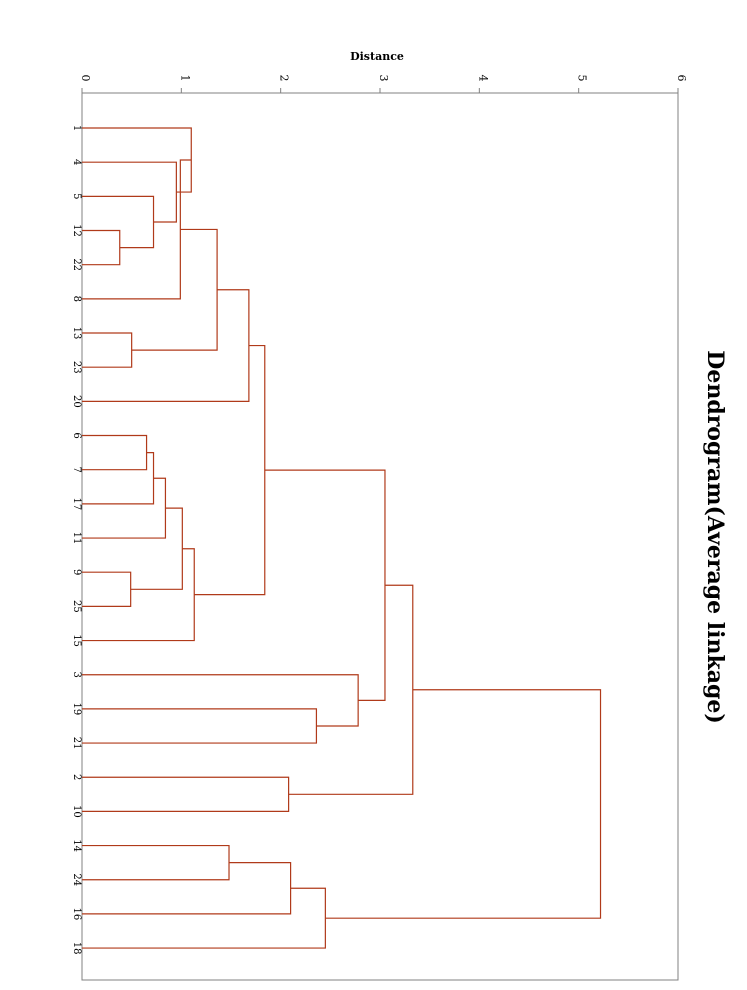  Describe the element at coordinates (76, 504) in the screenshot. I see `leaf-label-17: 17` at that location.